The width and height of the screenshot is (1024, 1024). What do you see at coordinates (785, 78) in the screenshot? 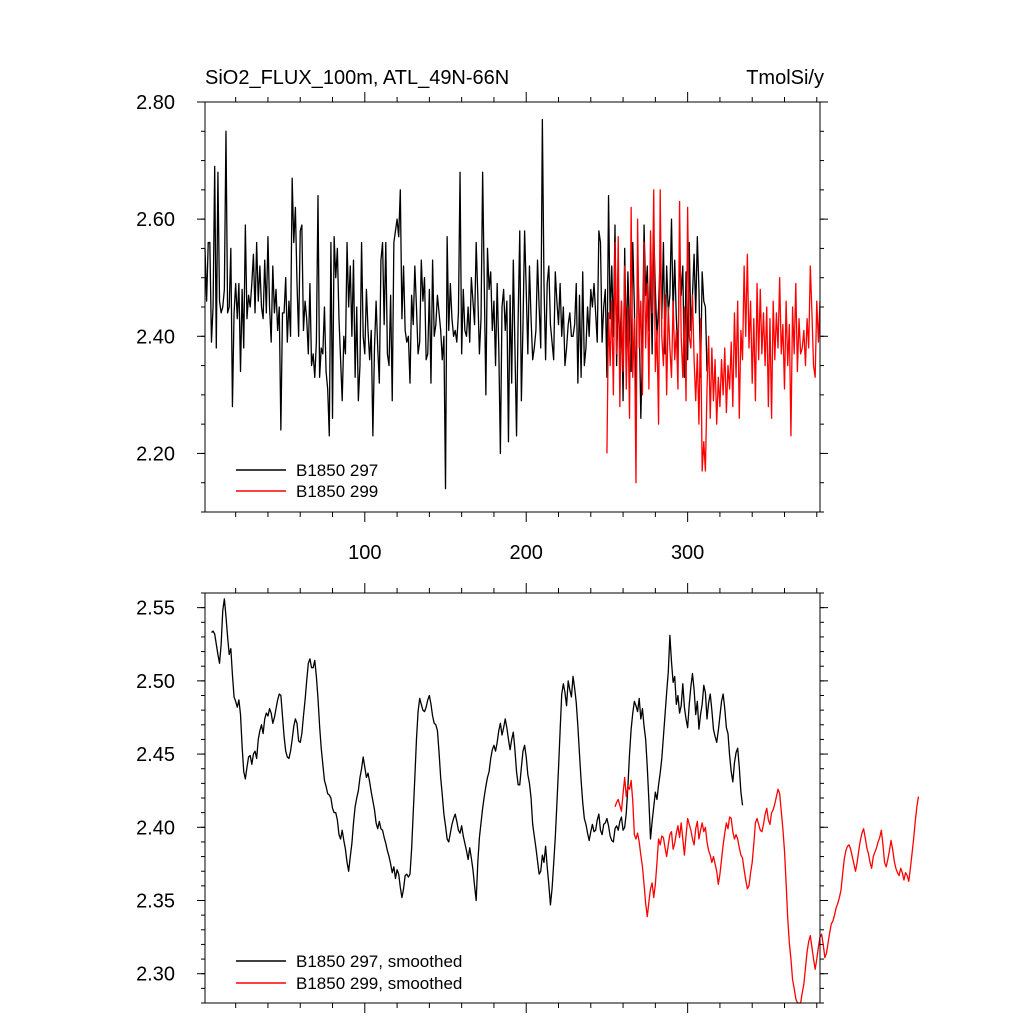
I see `chart-units: TmolSi/y` at bounding box center [785, 78].